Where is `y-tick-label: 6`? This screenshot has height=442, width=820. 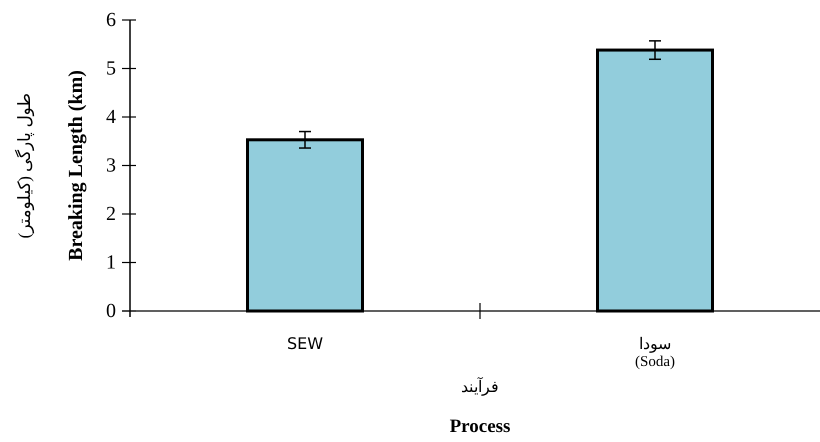 y-tick-label: 6 is located at coordinates (111, 20).